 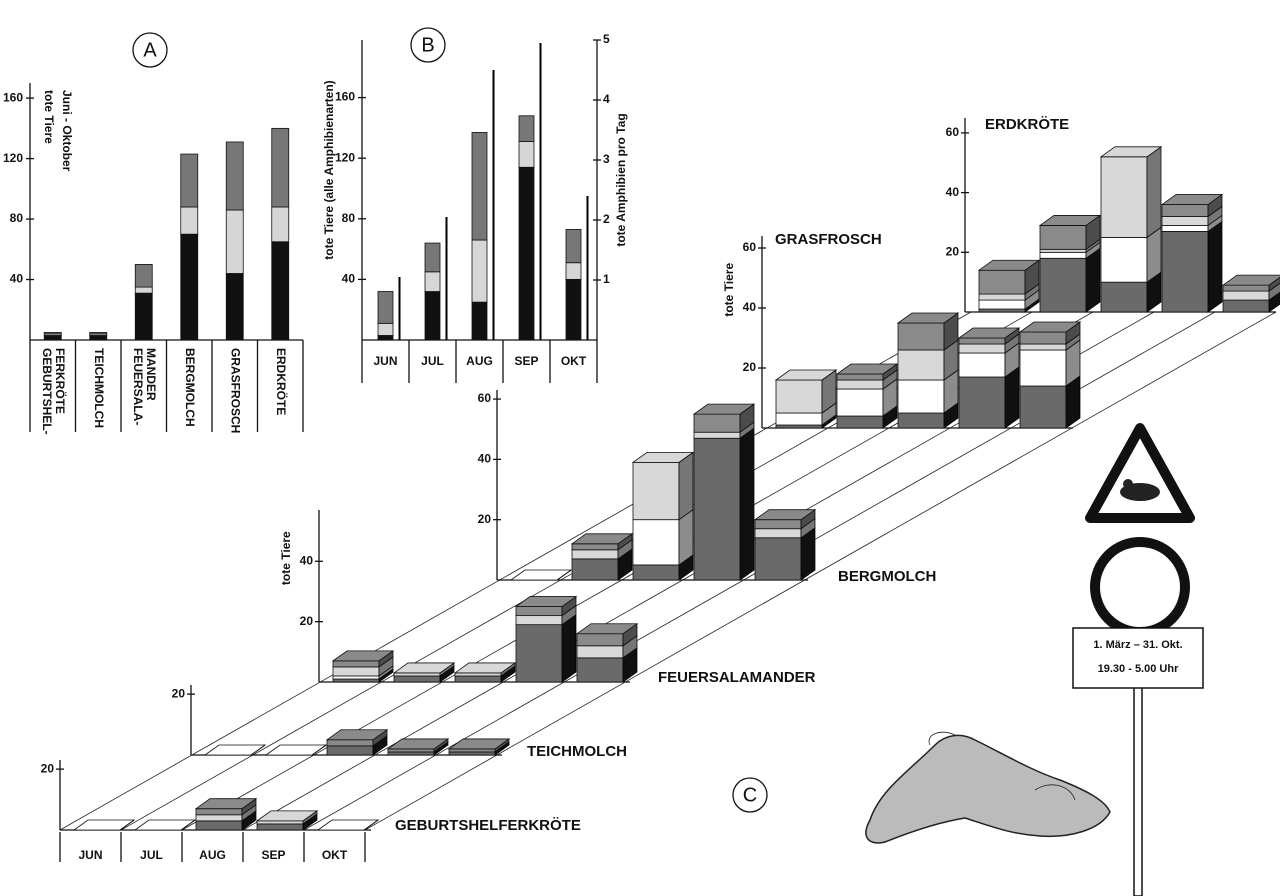 I want to click on x-tick-label: OKT, so click(x=335, y=855).